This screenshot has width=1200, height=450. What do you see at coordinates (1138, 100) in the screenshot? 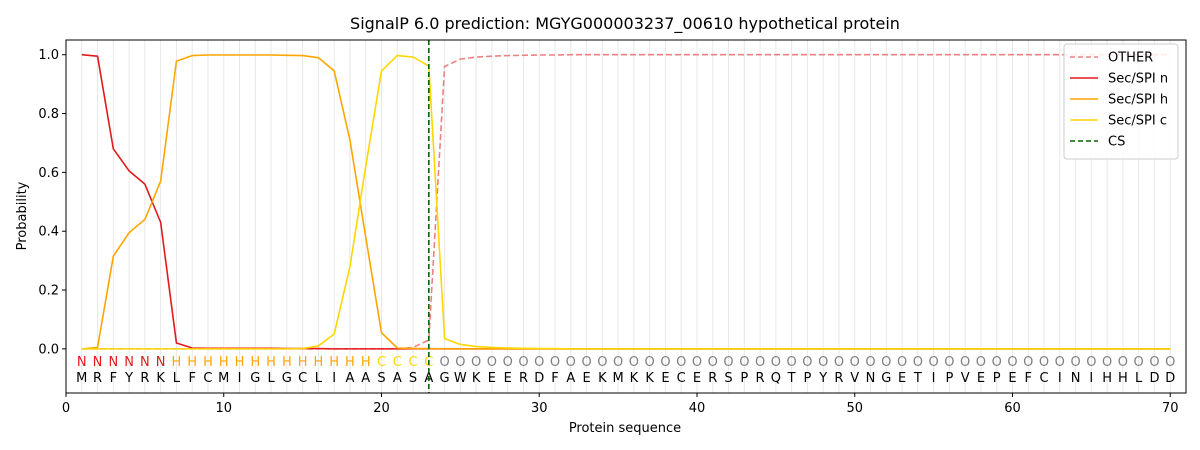
I see `legend-label: Sec/SPI h` at bounding box center [1138, 100].